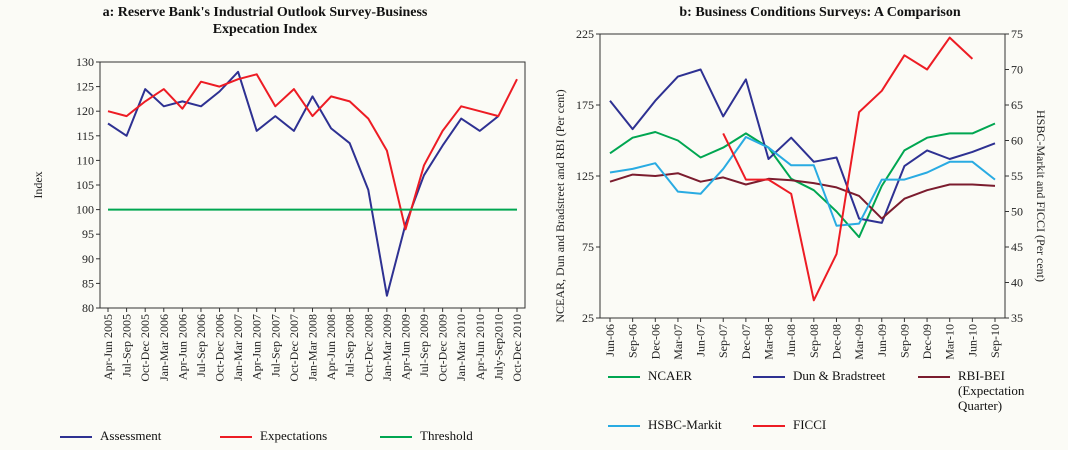 Image resolution: width=1068 pixels, height=450 pixels. Describe the element at coordinates (85, 210) in the screenshot. I see `y-tick-label: 100` at that location.